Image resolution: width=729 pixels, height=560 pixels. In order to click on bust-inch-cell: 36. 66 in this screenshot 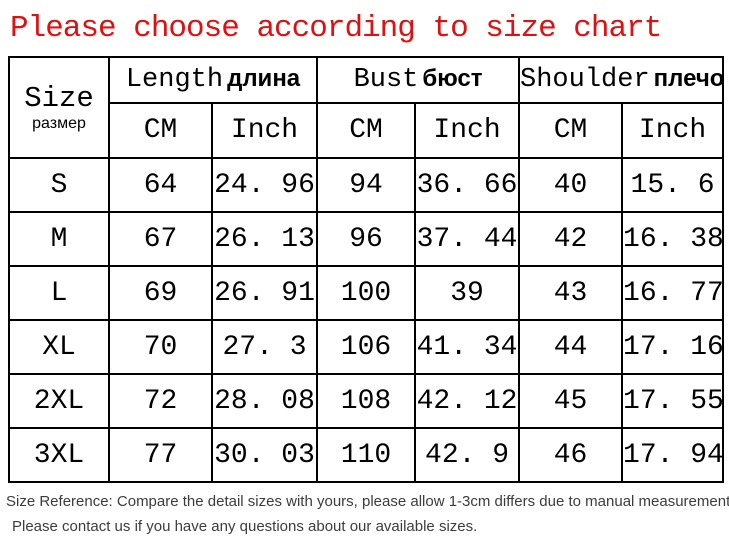, I will do `click(467, 185)`.